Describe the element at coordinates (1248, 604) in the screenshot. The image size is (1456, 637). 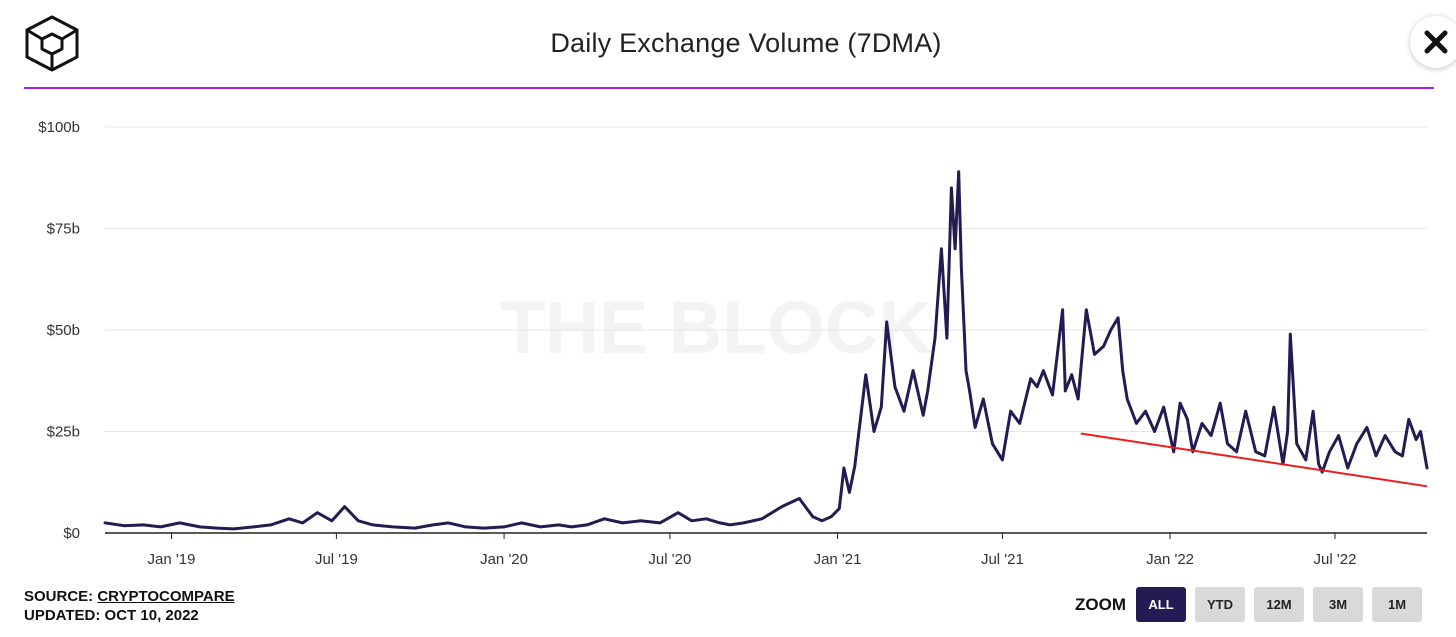
I see `zoom-controls: ZOOM ALL YTD 12M 3M 1M` at that location.